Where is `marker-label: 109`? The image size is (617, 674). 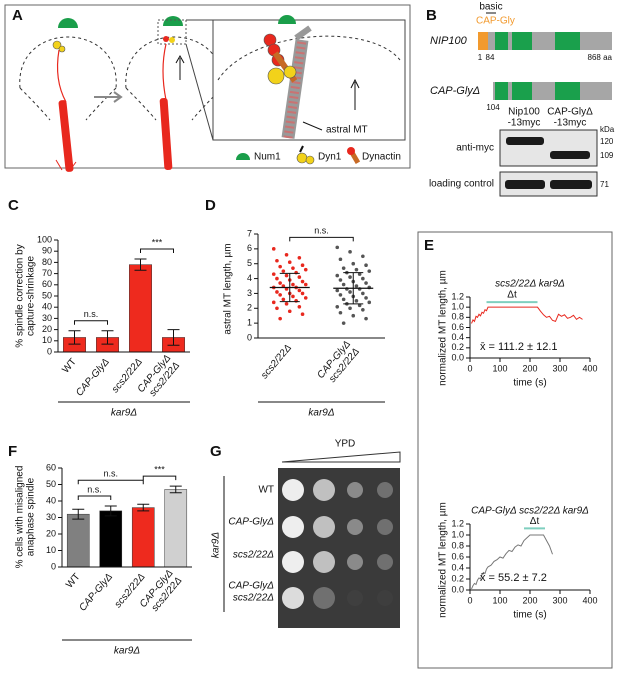
marker-label: 109 is located at coordinates (607, 155).